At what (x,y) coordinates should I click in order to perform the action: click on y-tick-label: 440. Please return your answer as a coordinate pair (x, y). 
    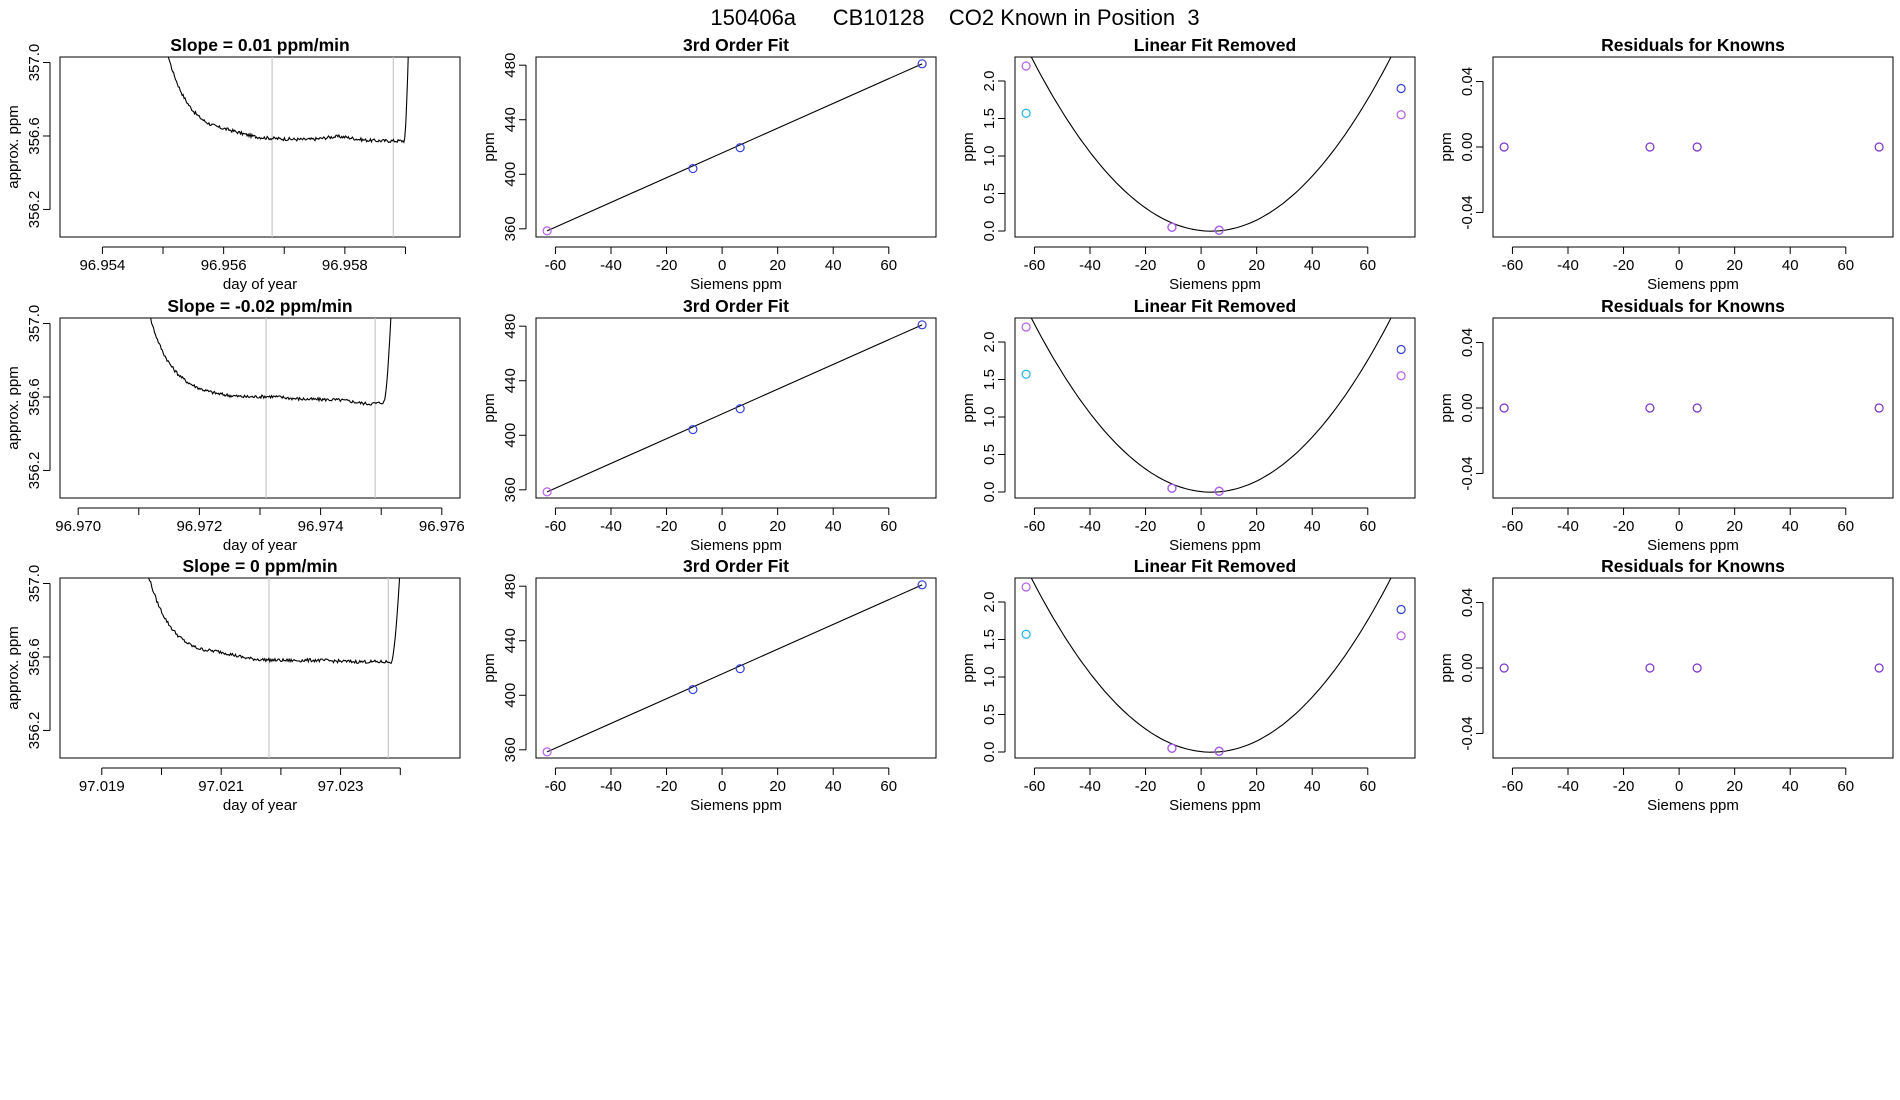
    Looking at the image, I should click on (510, 640).